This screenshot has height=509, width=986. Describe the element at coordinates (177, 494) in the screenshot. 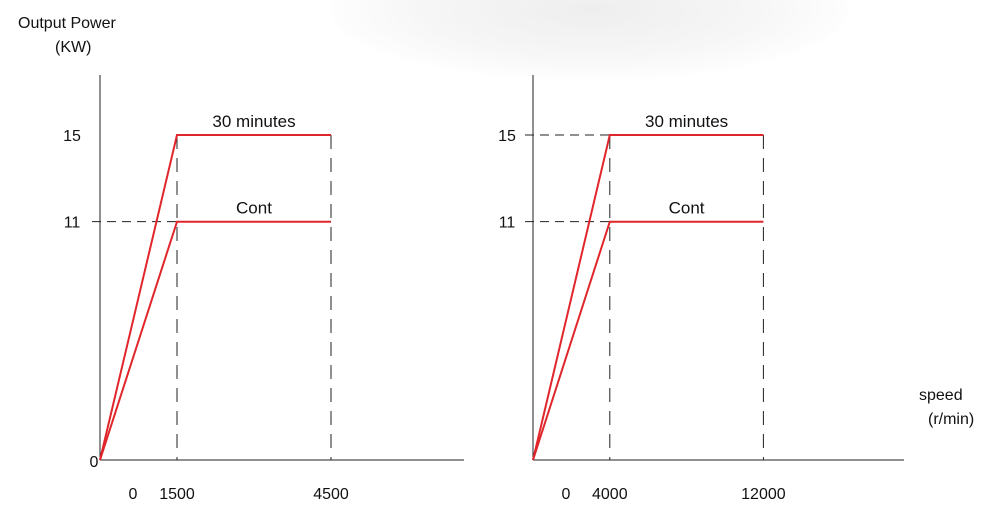

I see `chart-1-x-tick-label: 1500` at that location.